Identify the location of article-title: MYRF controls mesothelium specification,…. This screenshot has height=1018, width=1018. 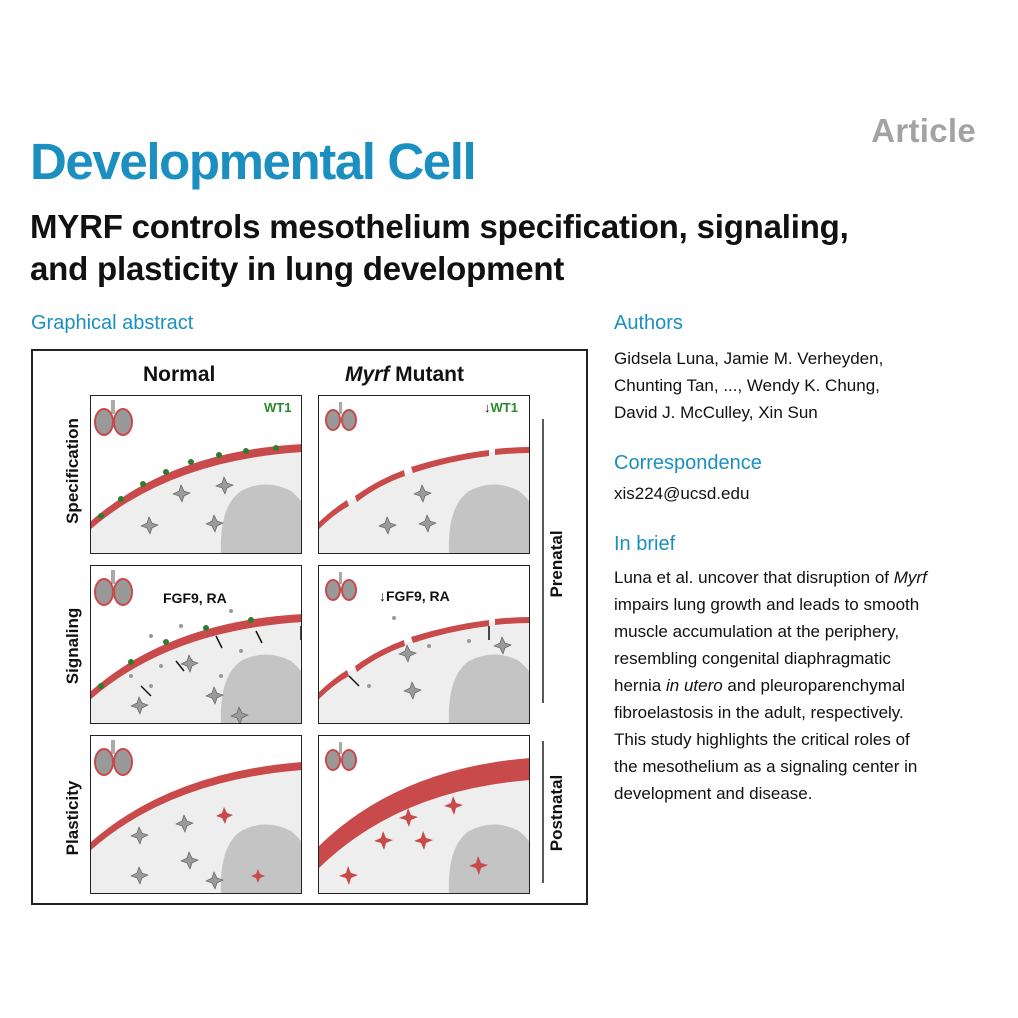
(510, 248).